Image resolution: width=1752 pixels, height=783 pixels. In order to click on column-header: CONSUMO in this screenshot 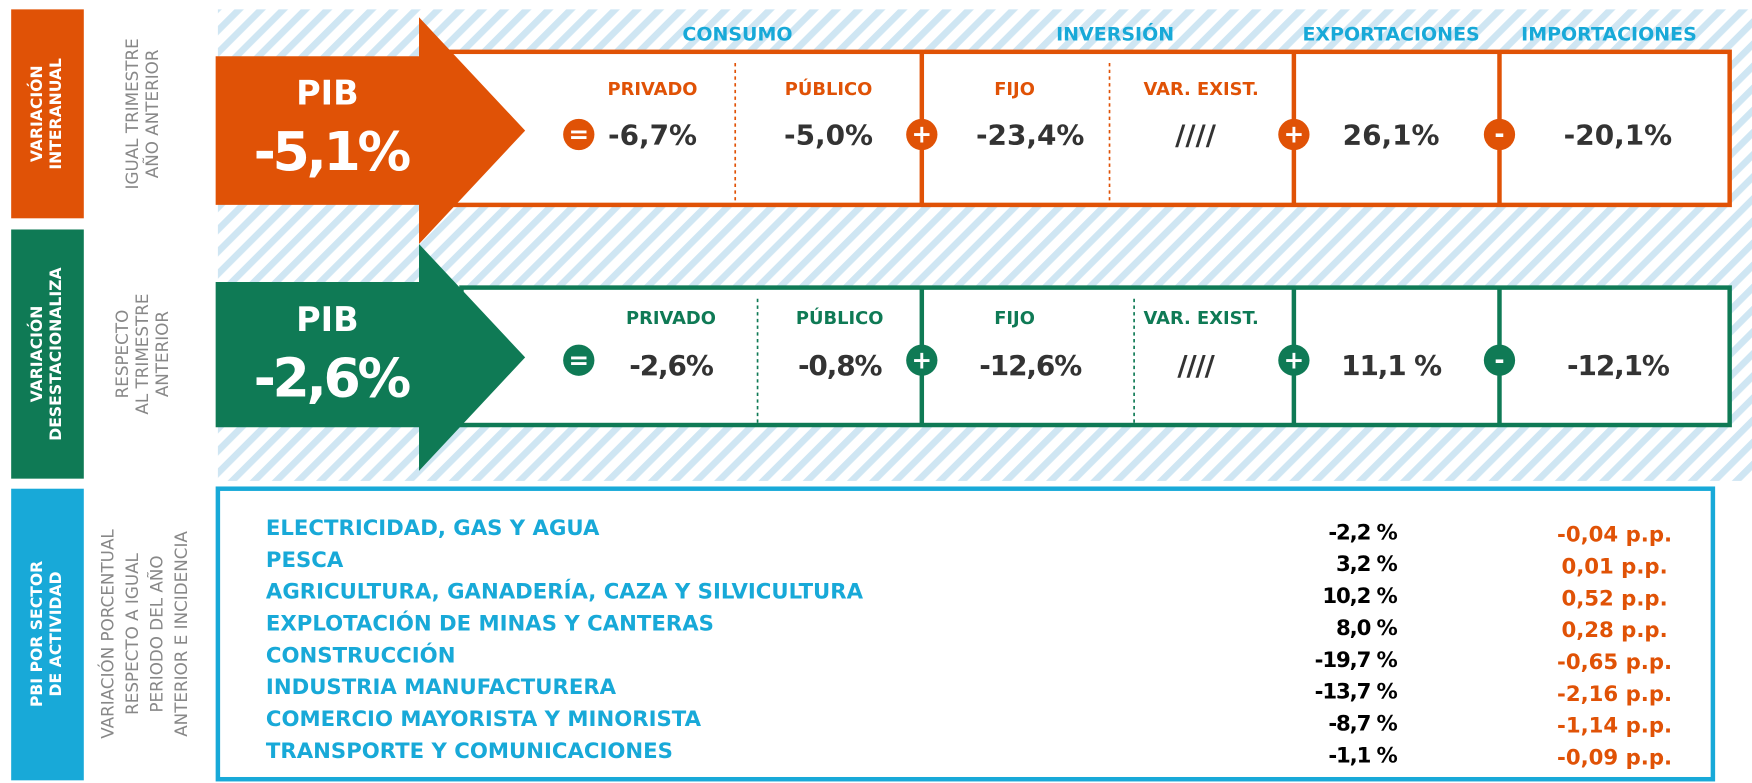, I will do `click(737, 35)`.